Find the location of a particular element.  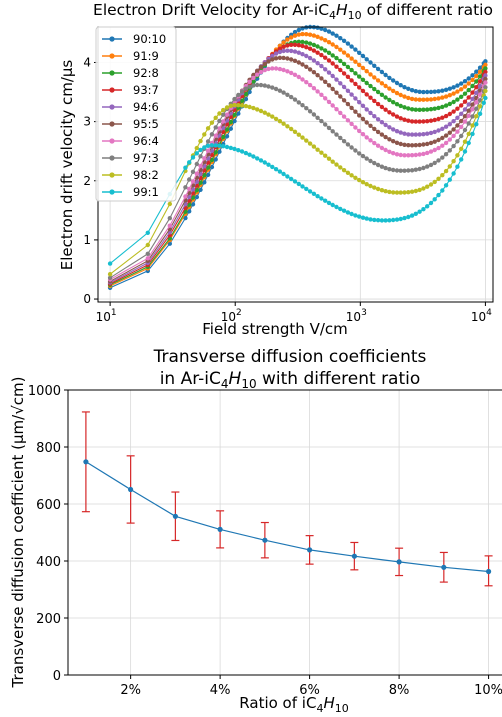

bottom-y-tick-label: 600 is located at coordinates (48, 505).